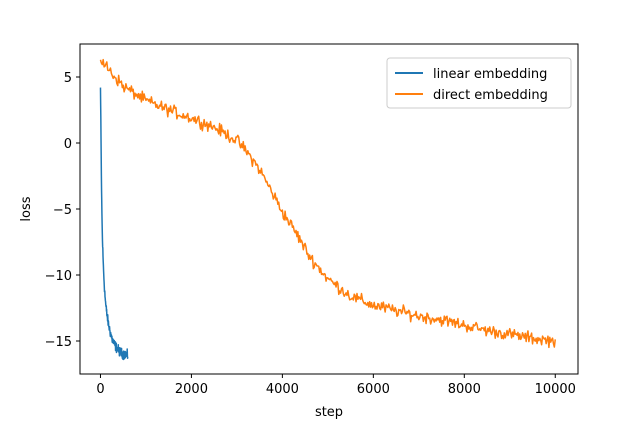 The image size is (642, 428). What do you see at coordinates (490, 95) in the screenshot?
I see `legend-label-direct-embedding: direct embedding` at bounding box center [490, 95].